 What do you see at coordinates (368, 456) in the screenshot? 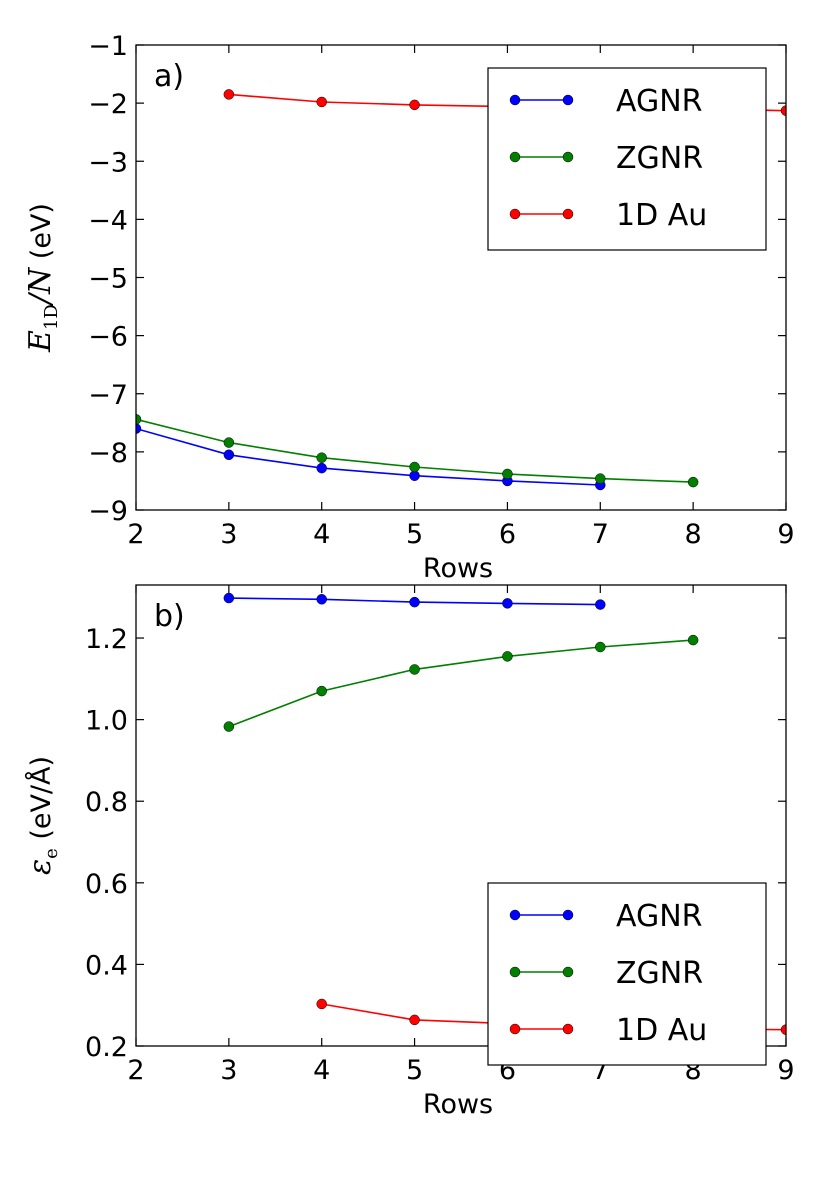
I see `series-line-agnr` at bounding box center [368, 456].